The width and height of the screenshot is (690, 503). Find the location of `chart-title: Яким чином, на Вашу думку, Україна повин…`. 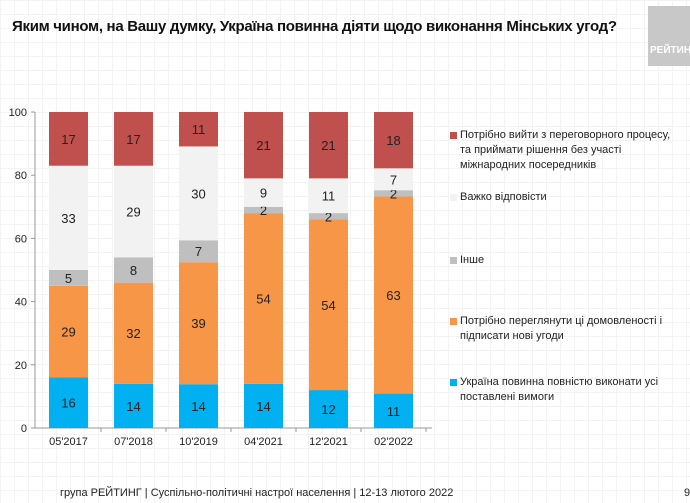

chart-title: Яким чином, на Вашу думку, Україна повин… is located at coordinates (314, 26).